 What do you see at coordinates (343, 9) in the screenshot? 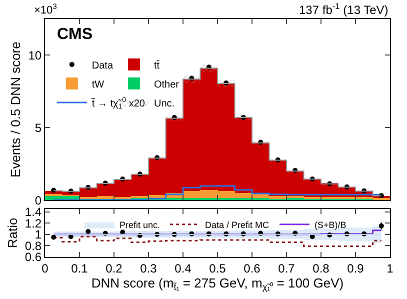
I see `text: 137 fb$^{-1}$ (13 TeV)` at bounding box center [343, 9].